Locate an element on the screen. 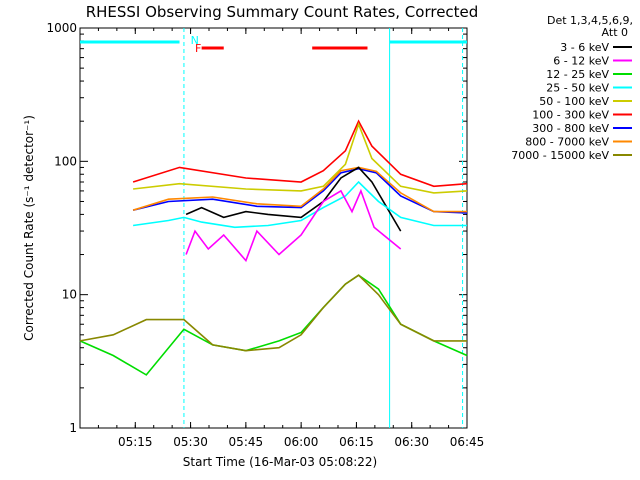 This screenshot has height=480, width=640. x-tick-label: 06:30 is located at coordinates (411, 442).